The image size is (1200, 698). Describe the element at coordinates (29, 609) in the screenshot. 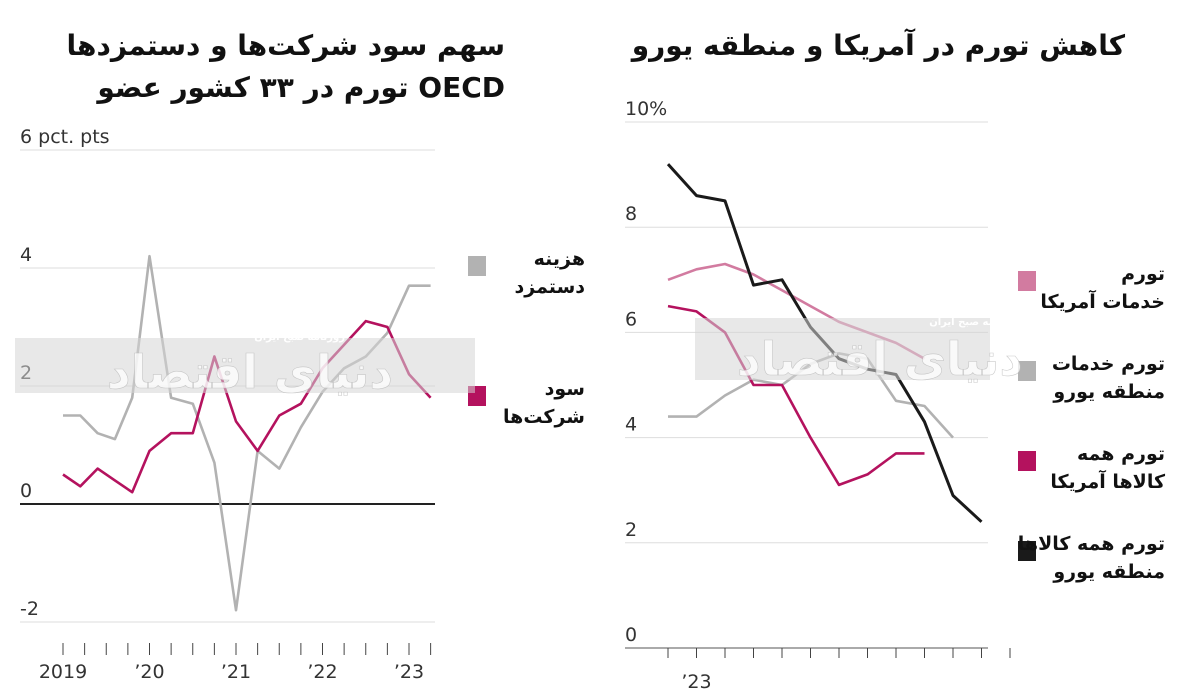

I see `y-tick-label: -2` at that location.